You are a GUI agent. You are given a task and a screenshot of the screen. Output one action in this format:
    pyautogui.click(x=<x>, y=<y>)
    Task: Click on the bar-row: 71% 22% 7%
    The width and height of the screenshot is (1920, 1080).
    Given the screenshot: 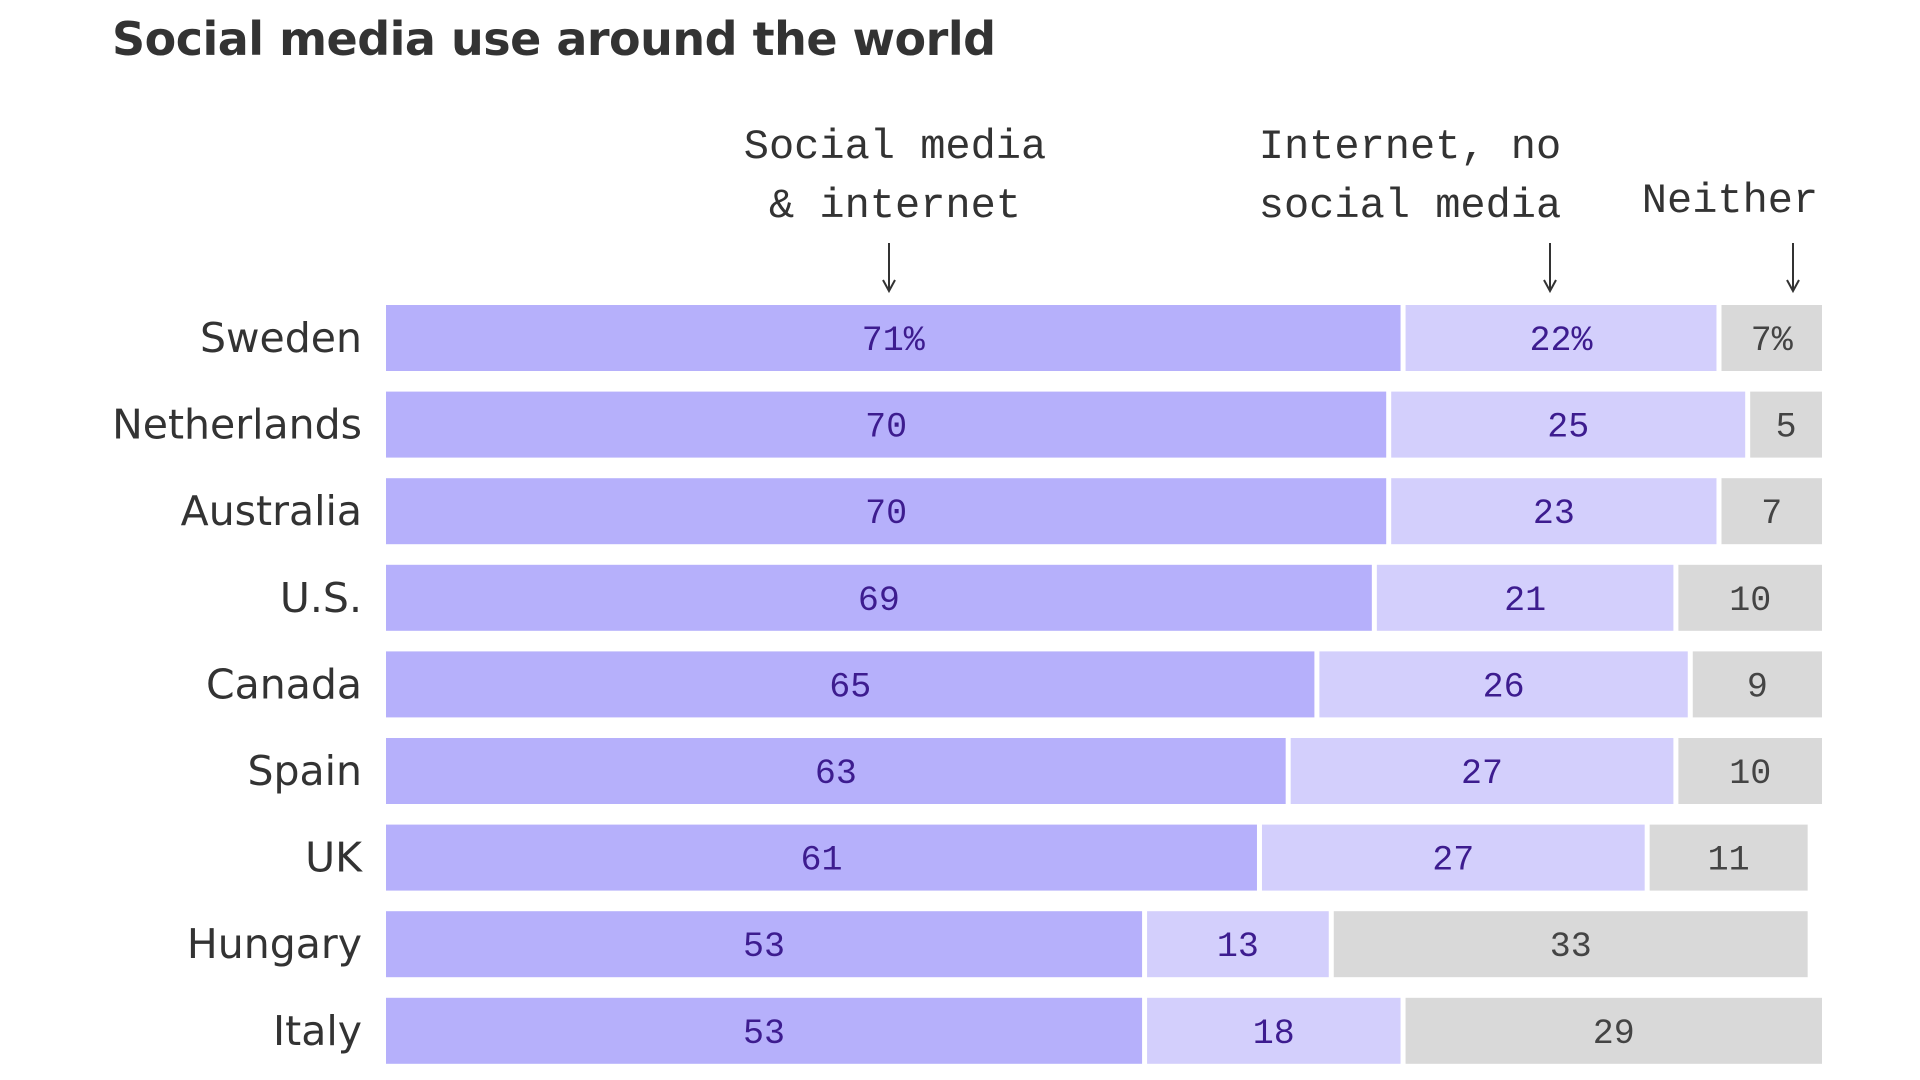 What is the action you would take?
    pyautogui.click(x=1104, y=338)
    